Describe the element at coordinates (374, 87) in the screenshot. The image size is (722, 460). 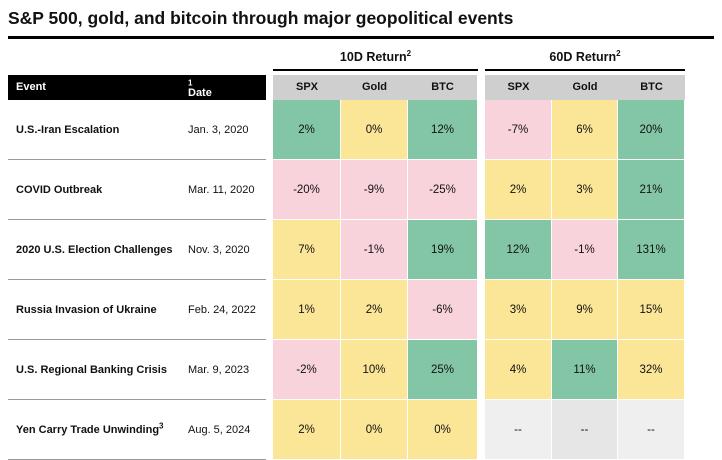
I see `col-10d-gold-header: Gold` at that location.